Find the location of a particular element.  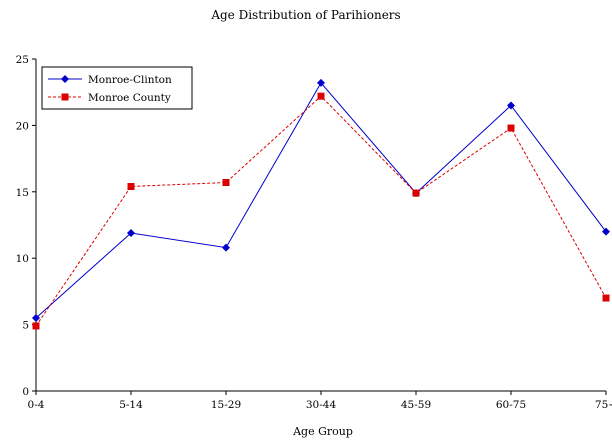

x-tick-label: 0-4 is located at coordinates (36, 405).